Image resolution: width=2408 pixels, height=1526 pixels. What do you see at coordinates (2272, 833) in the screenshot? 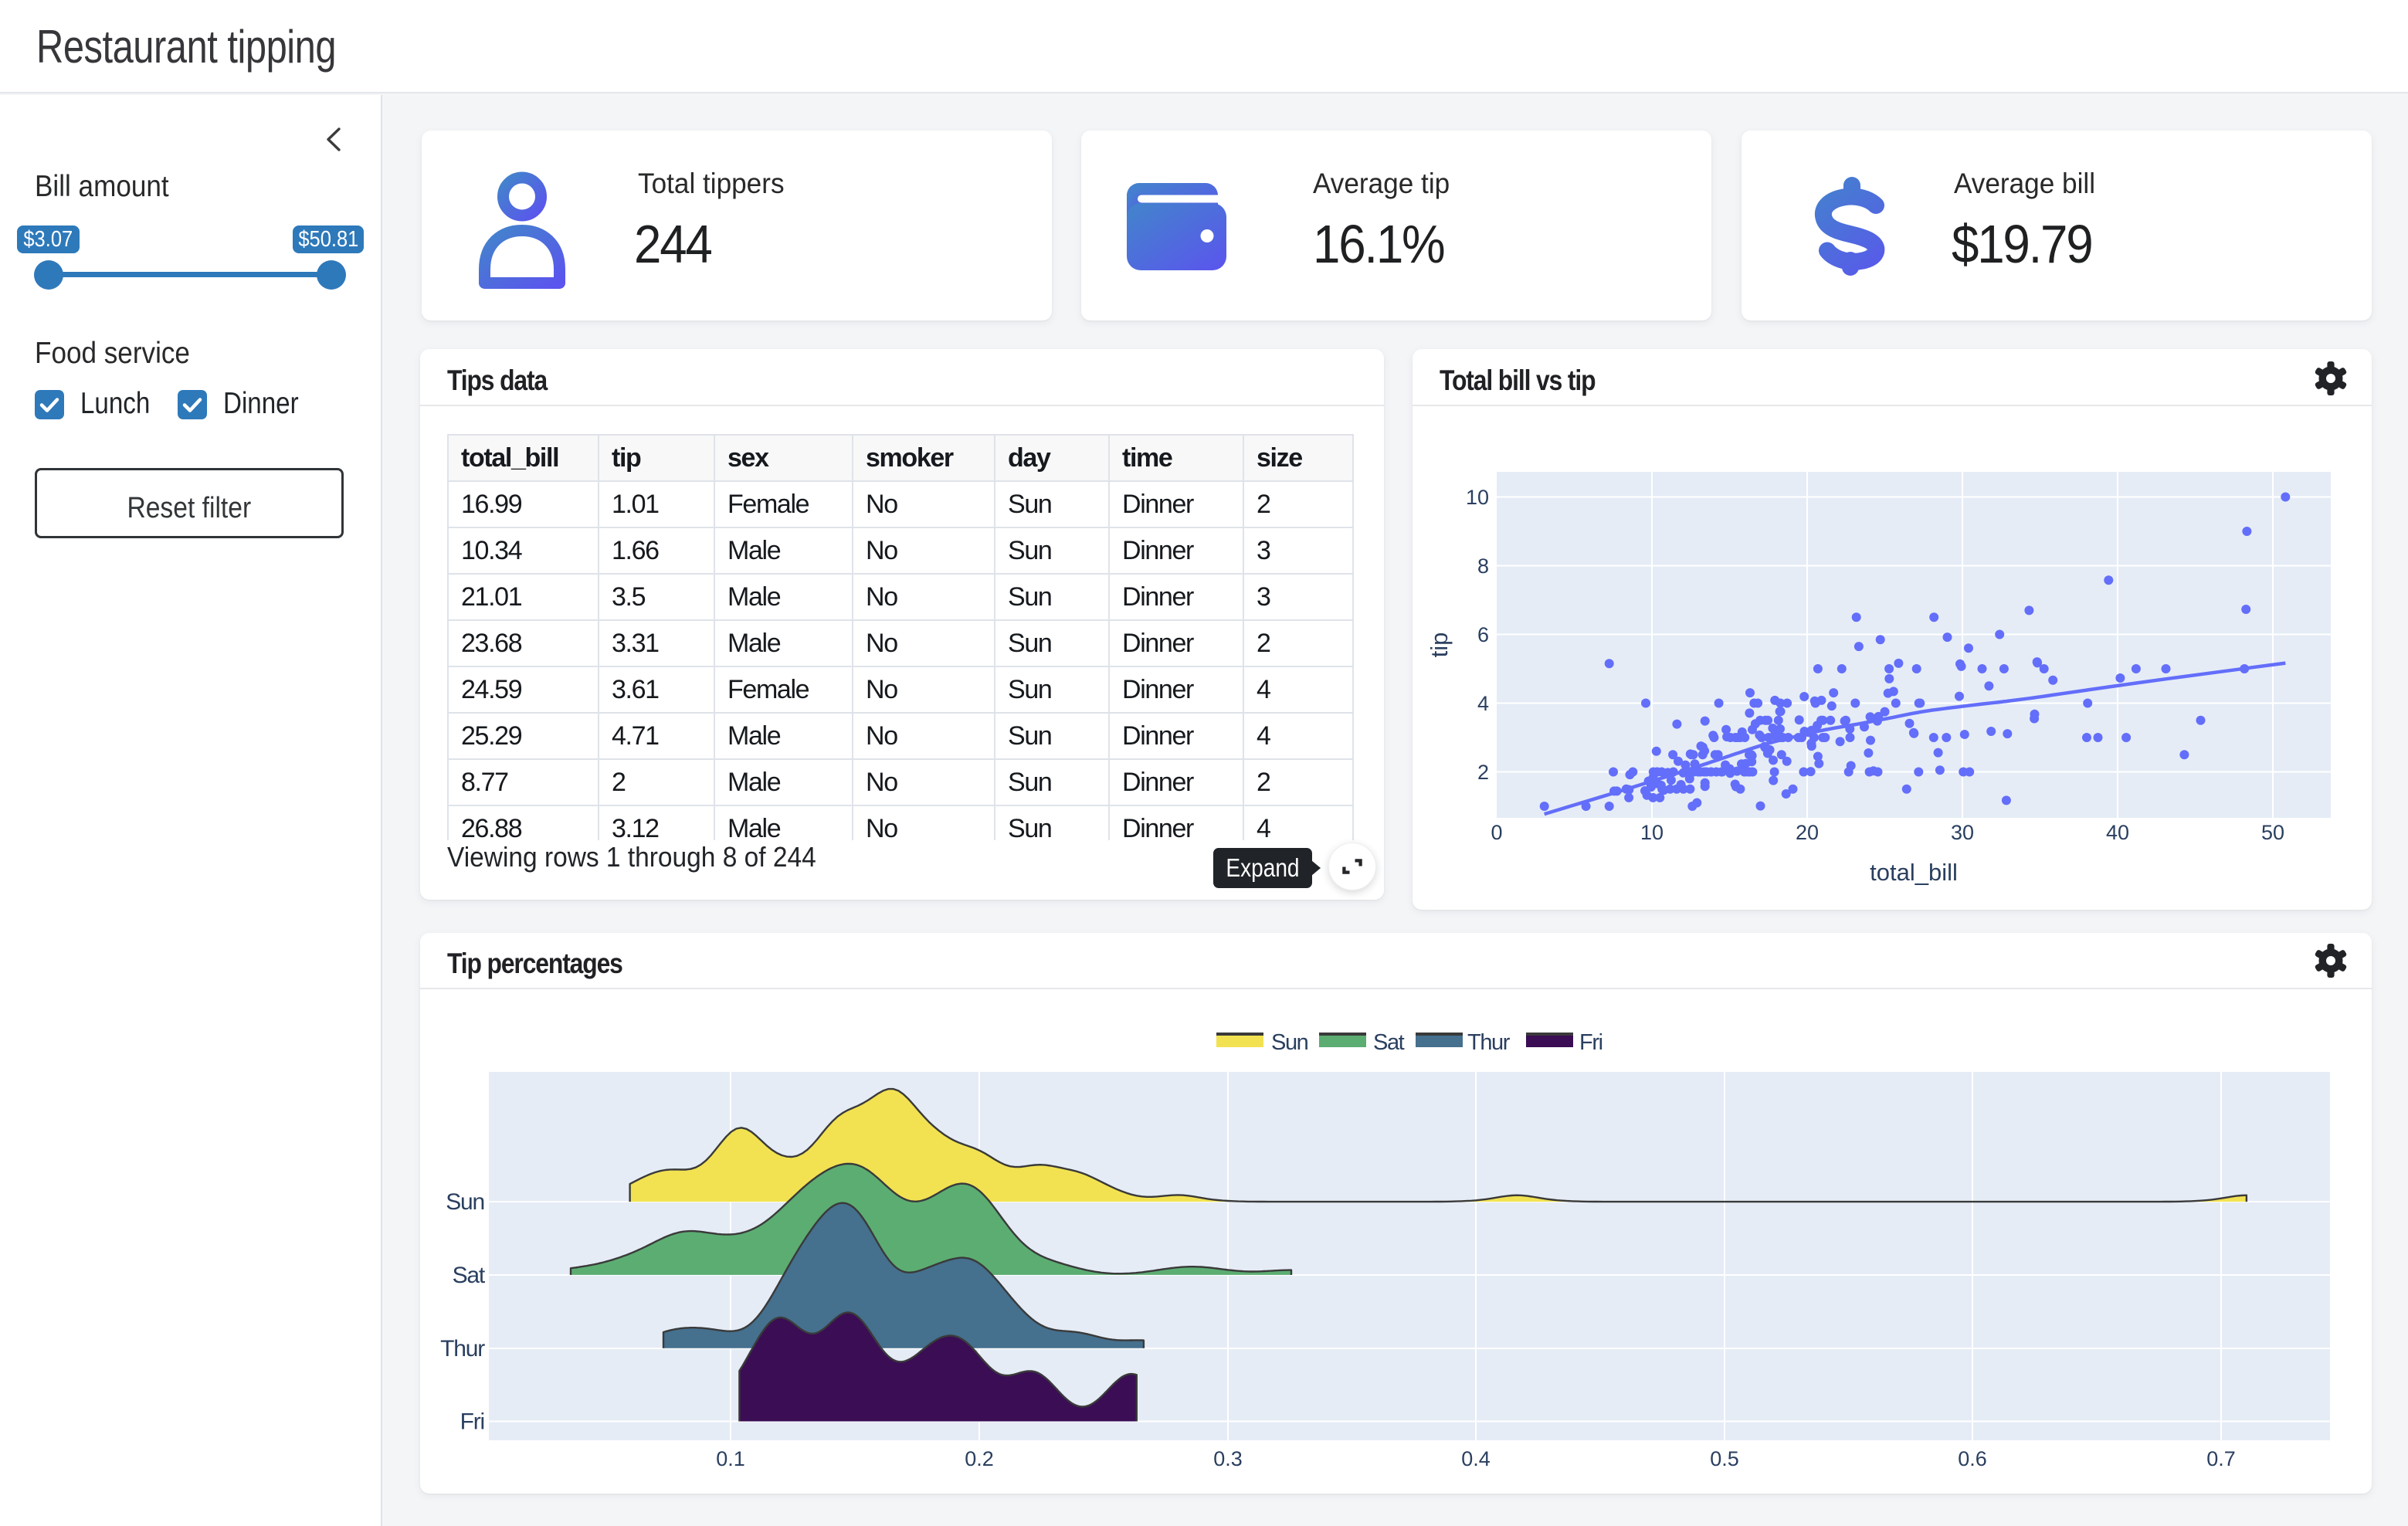
I see `svg-text: 50` at bounding box center [2272, 833].